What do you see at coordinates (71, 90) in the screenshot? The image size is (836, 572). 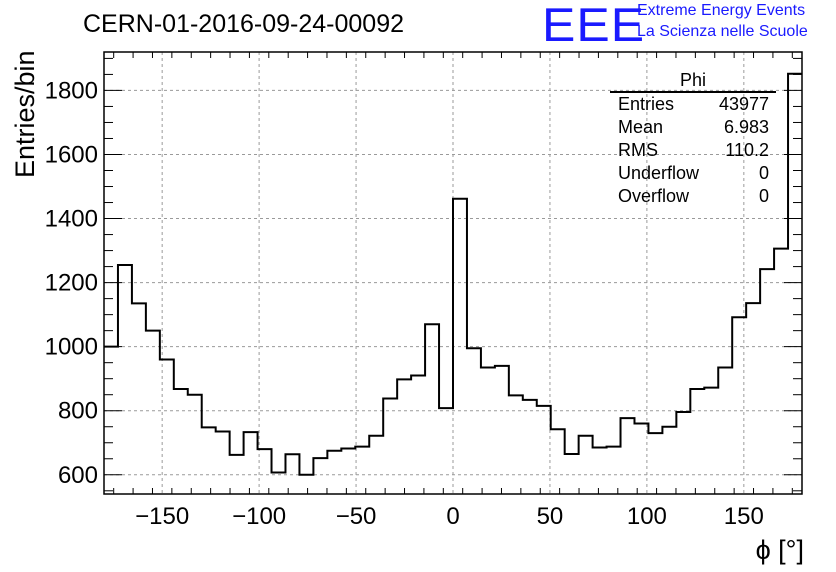 I see `y-tick-label: 1800` at bounding box center [71, 90].